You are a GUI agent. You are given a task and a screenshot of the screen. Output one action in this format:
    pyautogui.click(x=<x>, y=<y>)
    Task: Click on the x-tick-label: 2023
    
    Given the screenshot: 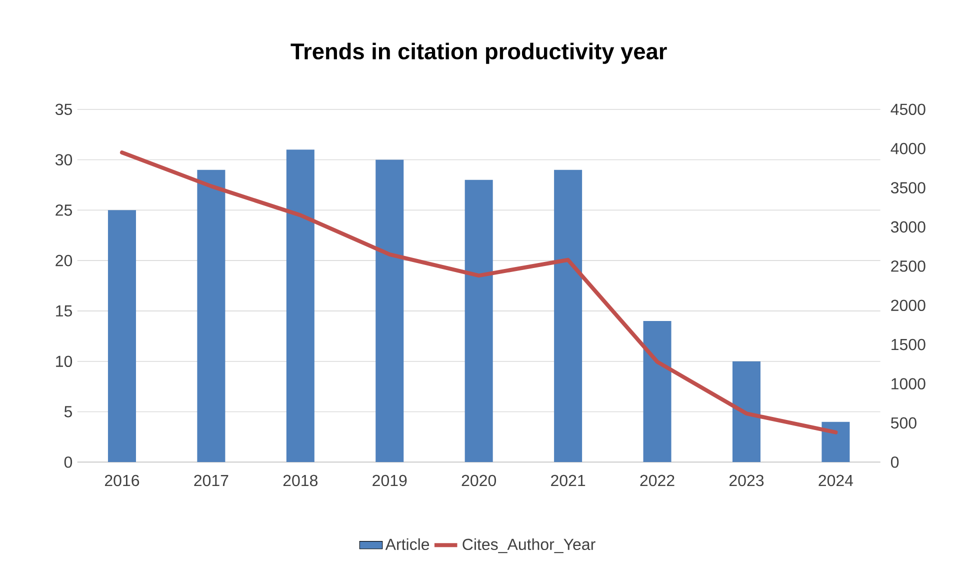 What is the action you would take?
    pyautogui.click(x=746, y=480)
    